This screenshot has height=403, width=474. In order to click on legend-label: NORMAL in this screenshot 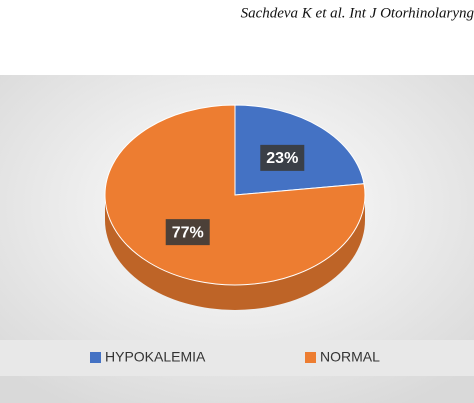, I will do `click(350, 357)`.